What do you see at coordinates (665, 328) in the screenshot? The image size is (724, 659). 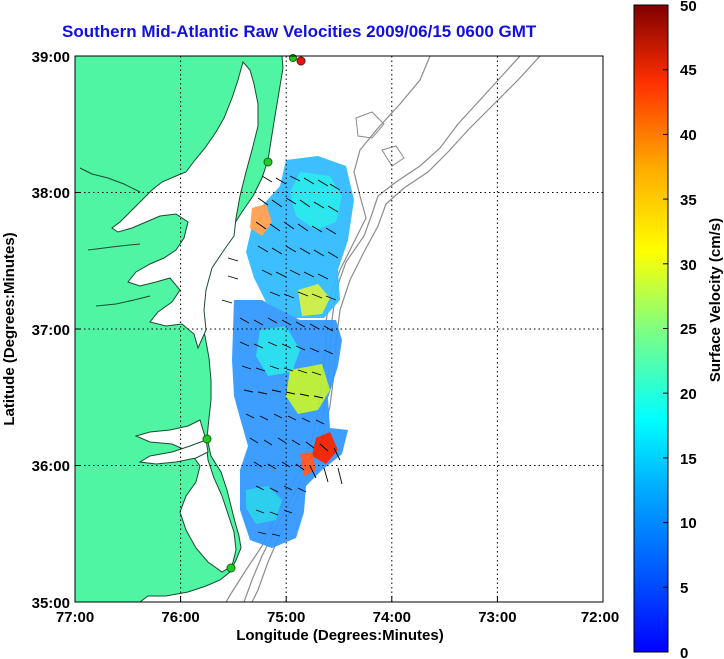 I see `colorbar-ticks` at bounding box center [665, 328].